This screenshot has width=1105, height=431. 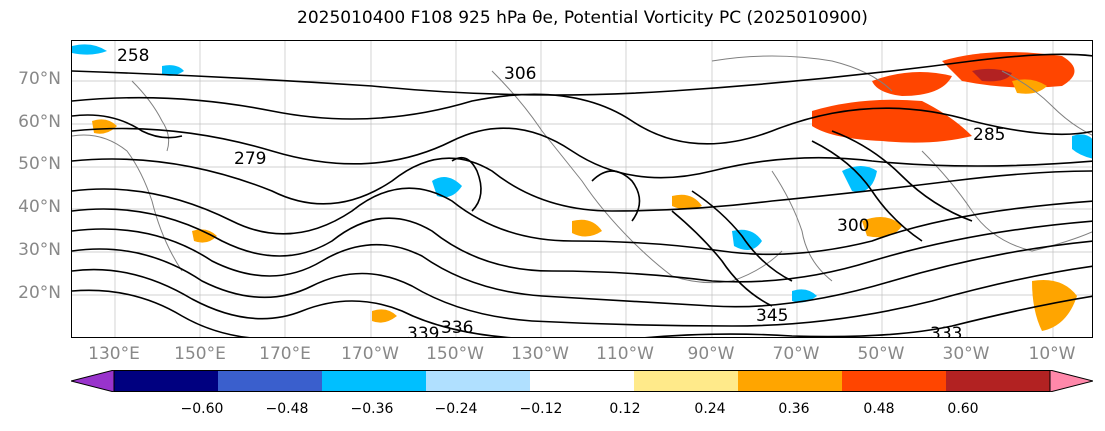 What do you see at coordinates (1052, 354) in the screenshot?
I see `lon-label: 10°W` at bounding box center [1052, 354].